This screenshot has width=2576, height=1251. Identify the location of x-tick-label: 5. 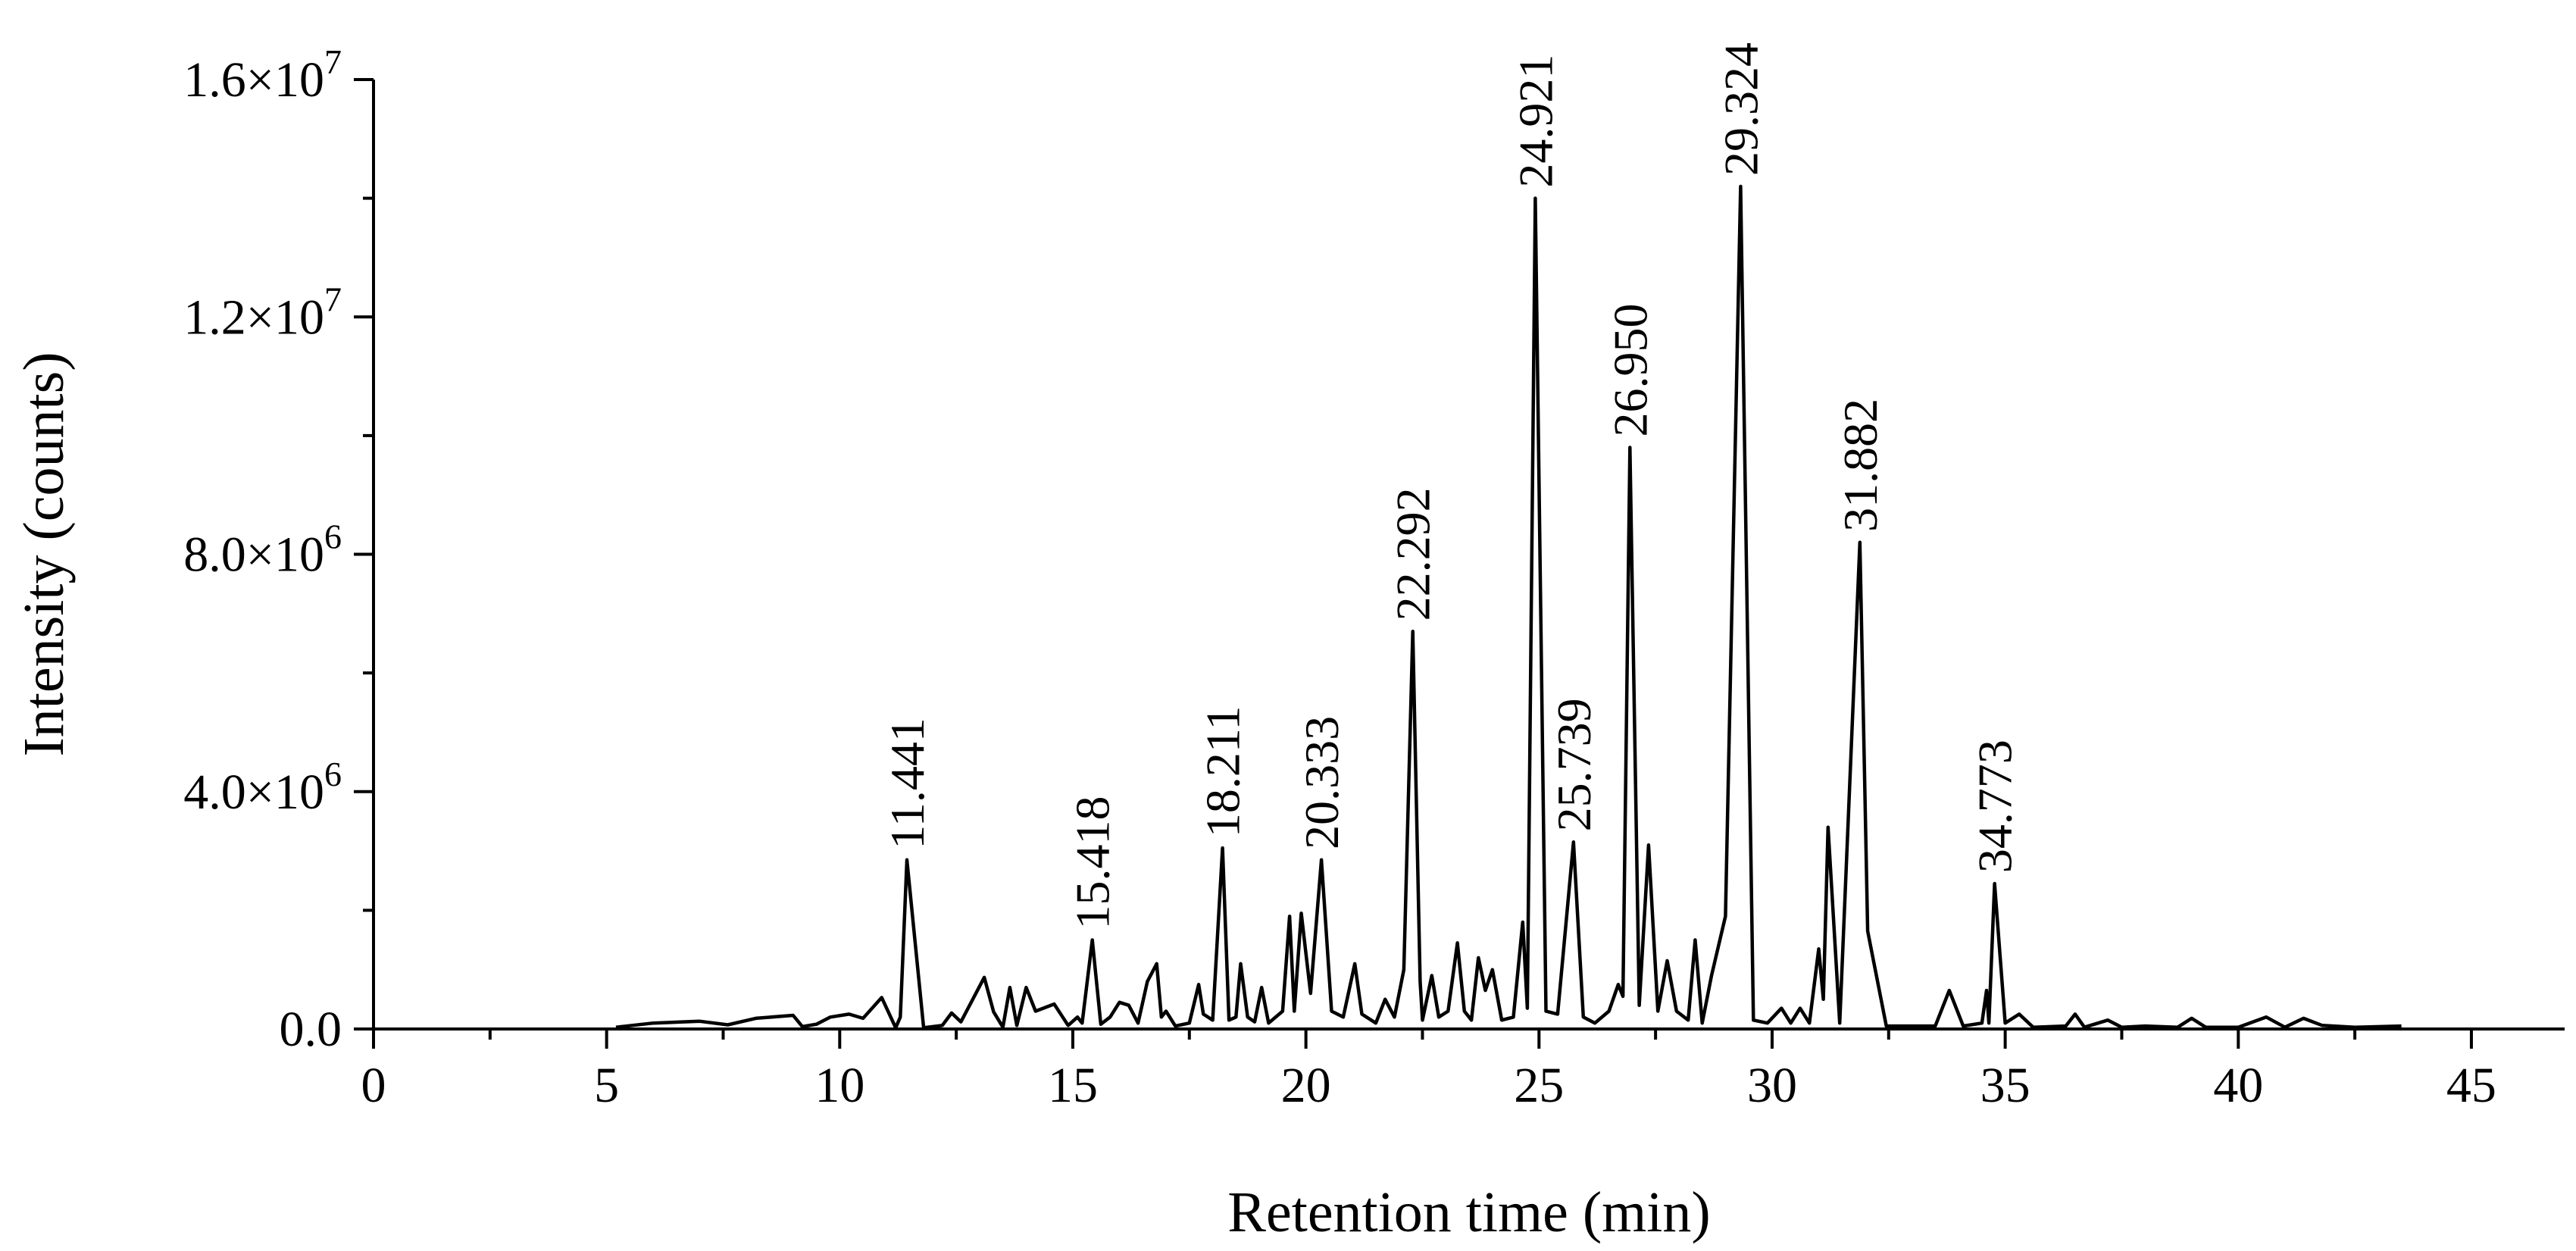
(606, 1085).